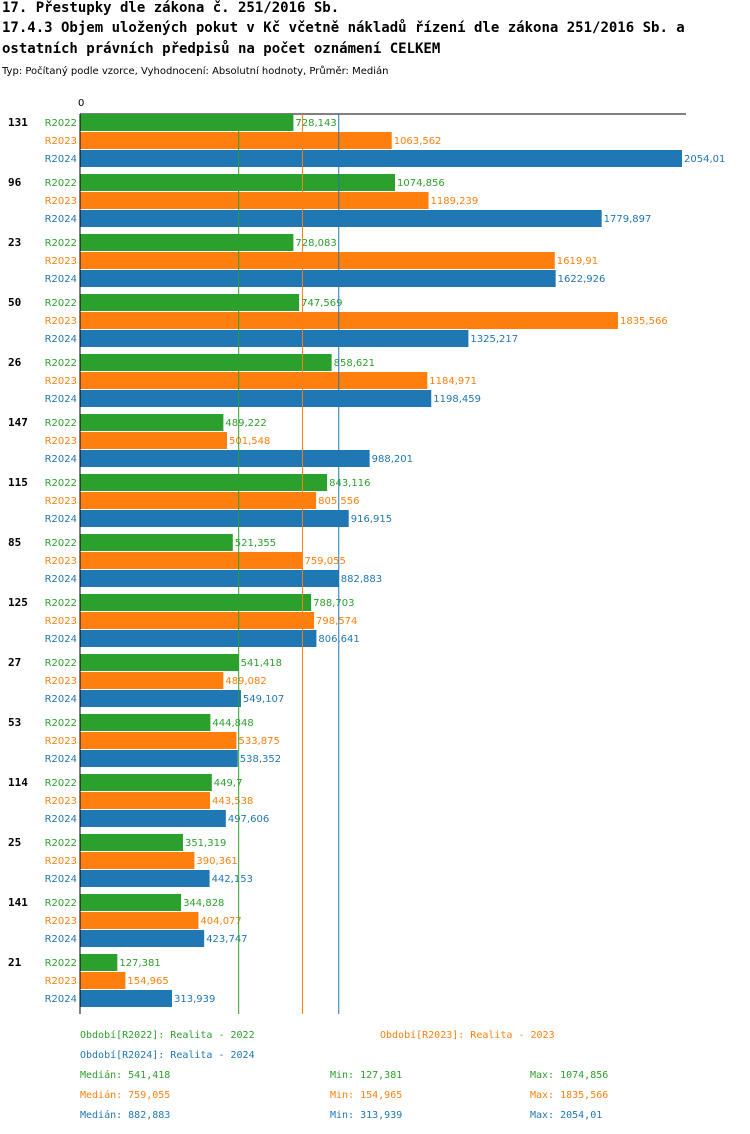 The height and width of the screenshot is (1134, 750). What do you see at coordinates (14, 542) in the screenshot?
I see `category-label: 85` at bounding box center [14, 542].